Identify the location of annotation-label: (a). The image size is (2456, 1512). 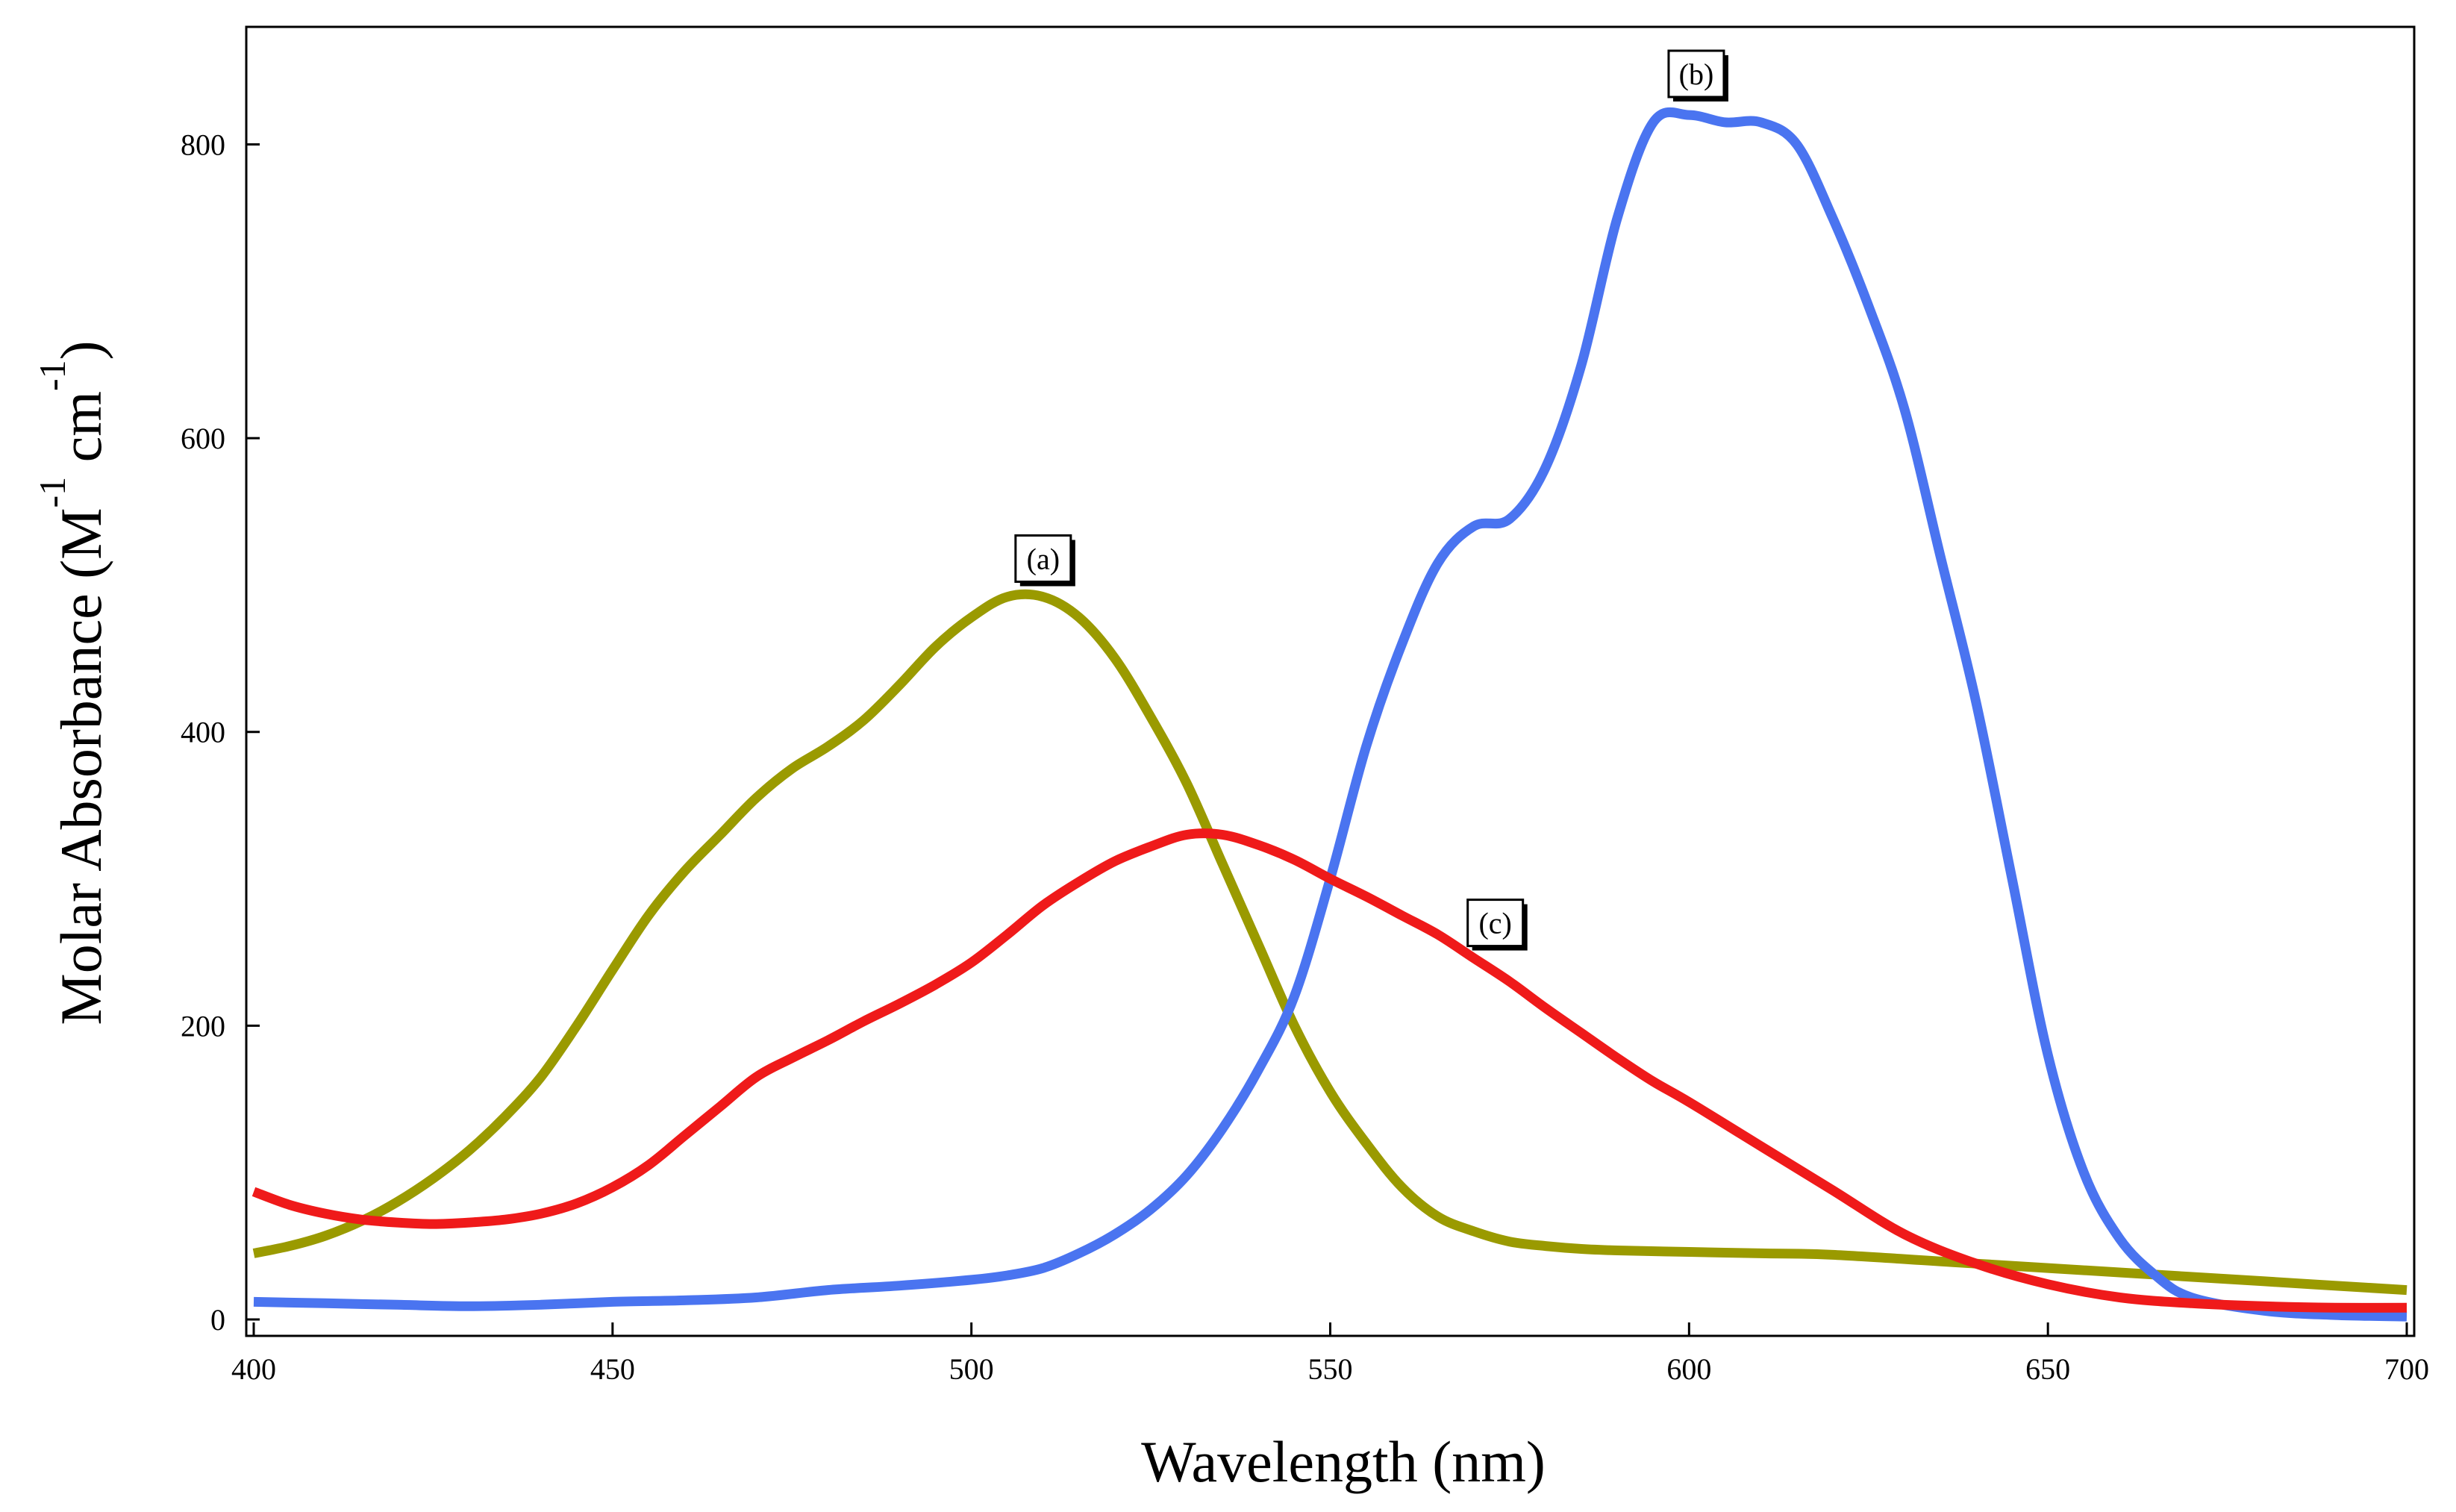
(1043, 558).